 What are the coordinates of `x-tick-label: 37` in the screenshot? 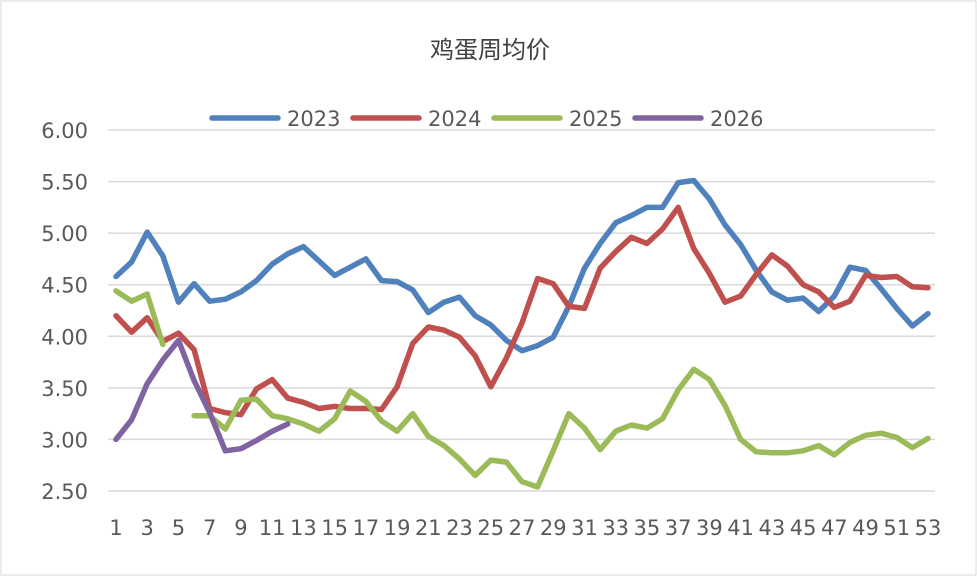 It's located at (678, 528).